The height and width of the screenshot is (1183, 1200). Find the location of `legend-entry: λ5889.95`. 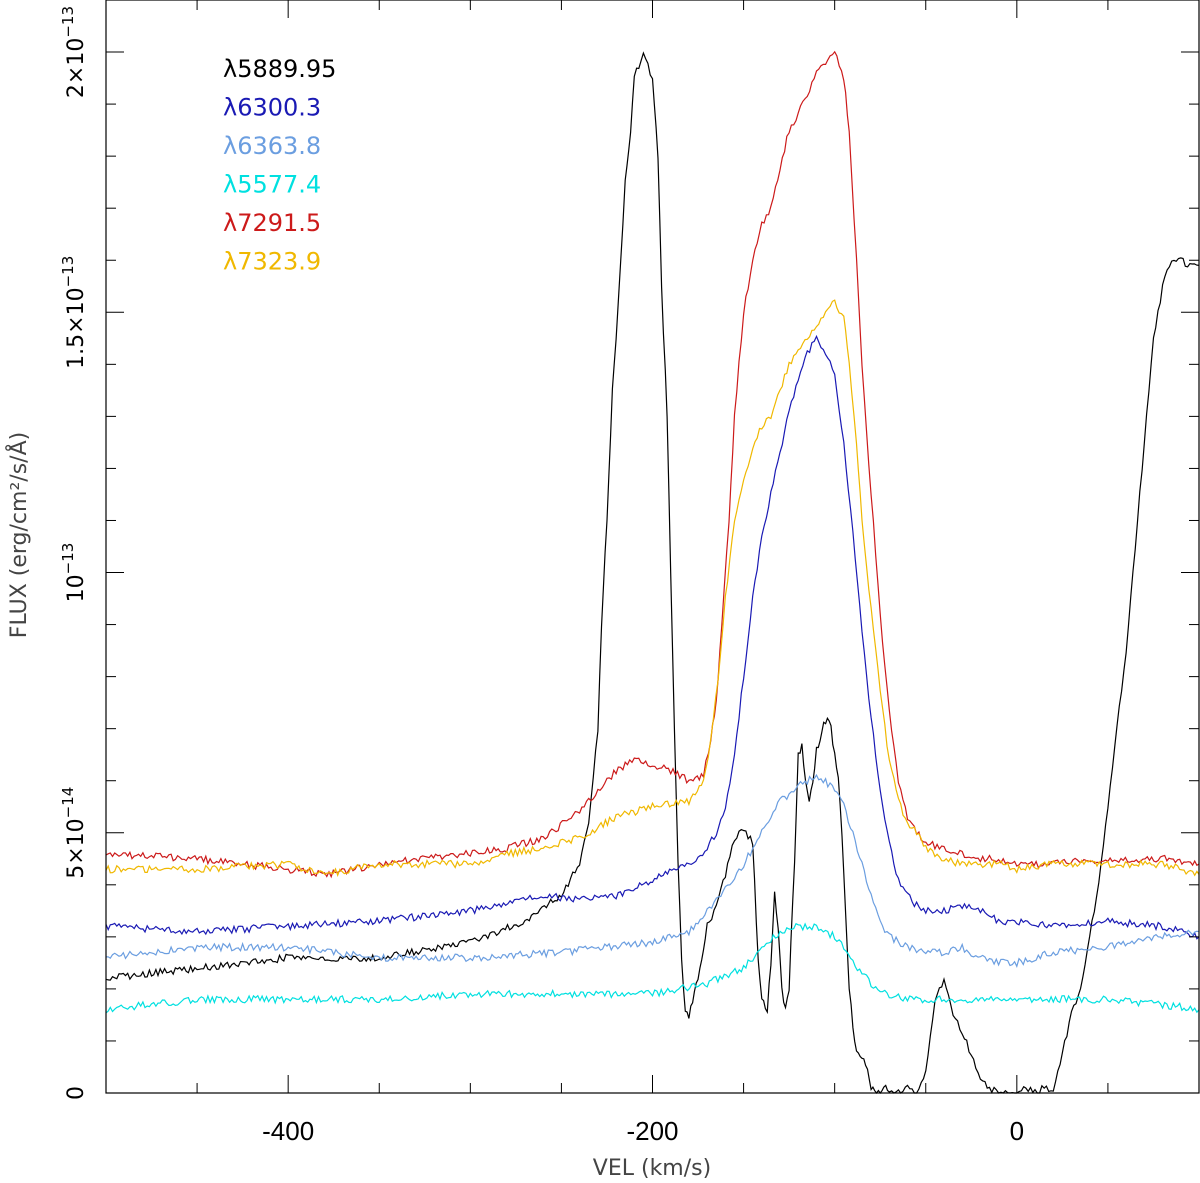

legend-entry: λ5889.95 is located at coordinates (279, 69).